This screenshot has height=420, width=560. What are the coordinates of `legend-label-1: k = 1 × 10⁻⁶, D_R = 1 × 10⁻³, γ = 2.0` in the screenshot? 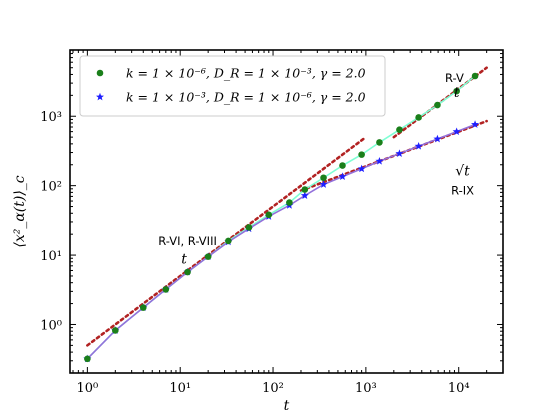 It's located at (246, 73).